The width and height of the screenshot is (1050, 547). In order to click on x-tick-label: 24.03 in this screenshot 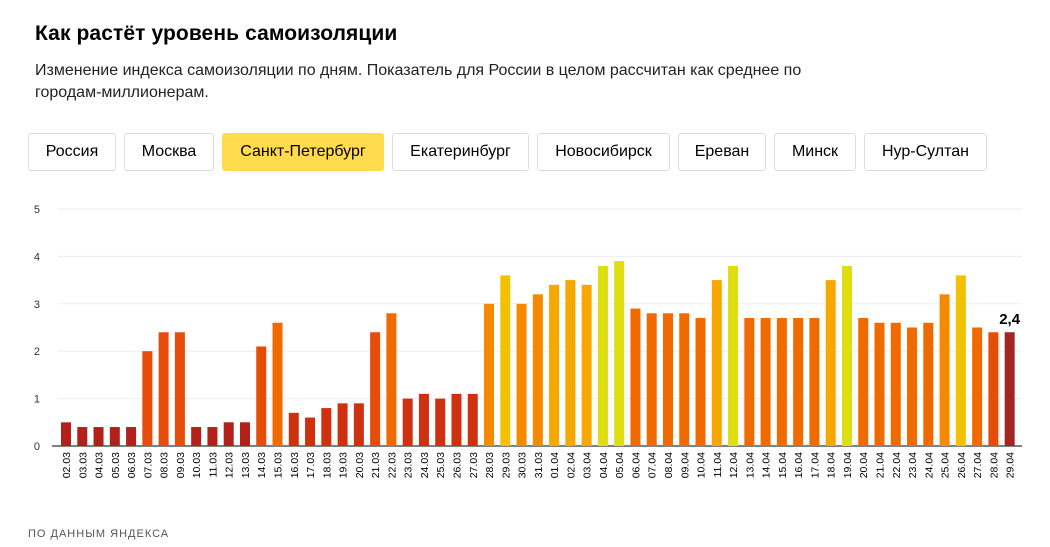, I will do `click(425, 465)`.